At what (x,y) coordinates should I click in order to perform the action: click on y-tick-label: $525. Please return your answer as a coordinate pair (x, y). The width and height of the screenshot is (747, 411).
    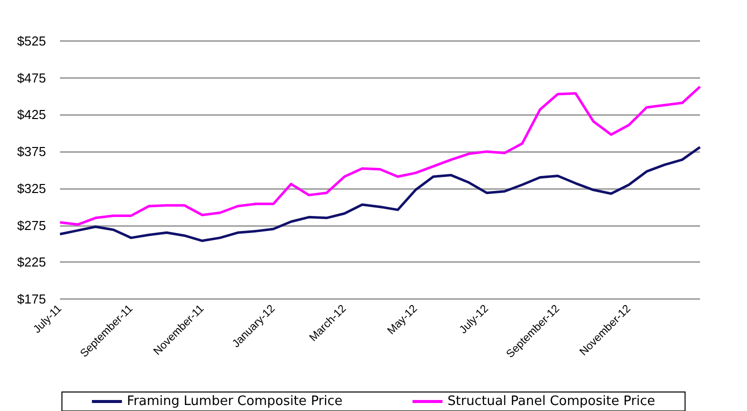
    Looking at the image, I should click on (31, 41).